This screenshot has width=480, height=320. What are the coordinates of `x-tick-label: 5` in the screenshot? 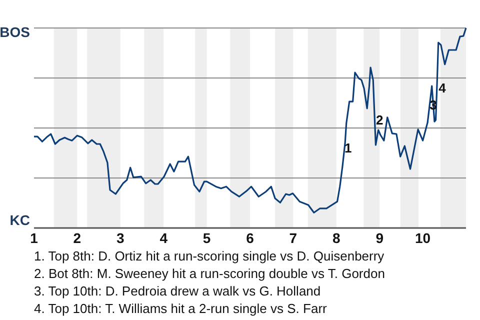 It's located at (206, 238).